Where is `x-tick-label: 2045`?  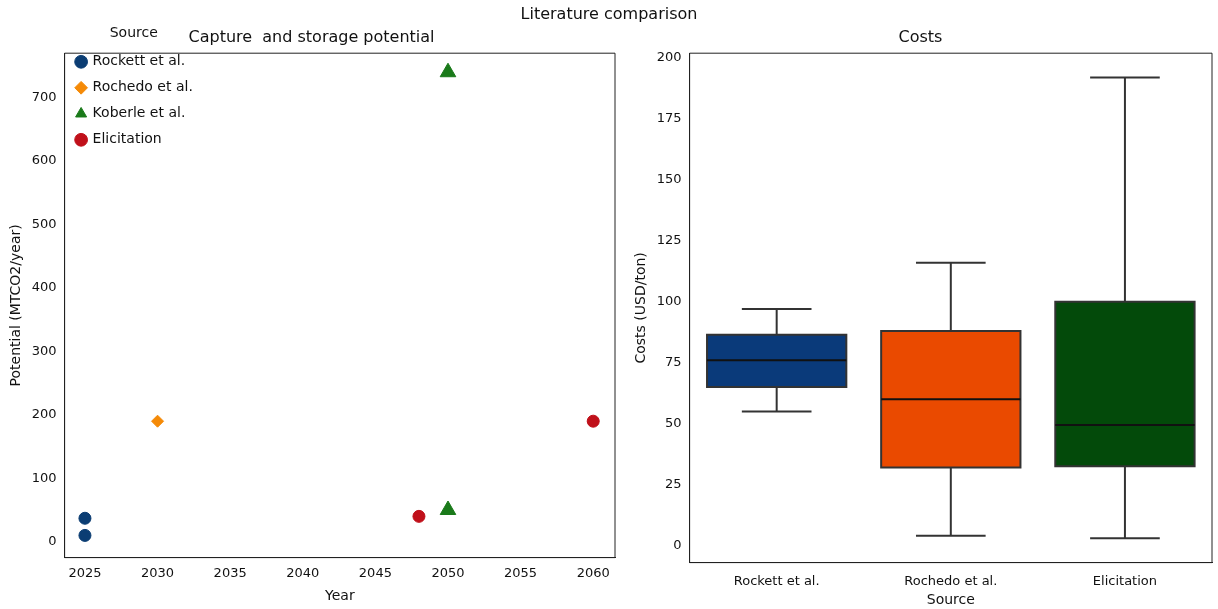
x-tick-label: 2045 is located at coordinates (375, 572).